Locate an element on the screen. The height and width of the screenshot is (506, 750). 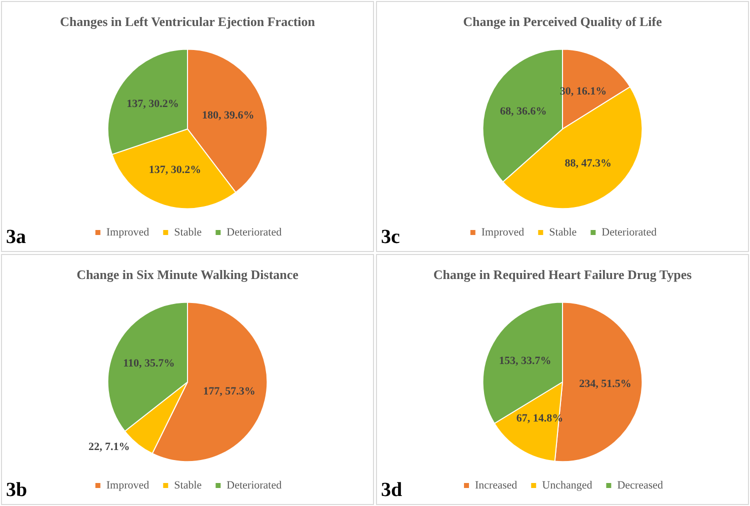
data-label: 22, 7.1% is located at coordinates (109, 446).